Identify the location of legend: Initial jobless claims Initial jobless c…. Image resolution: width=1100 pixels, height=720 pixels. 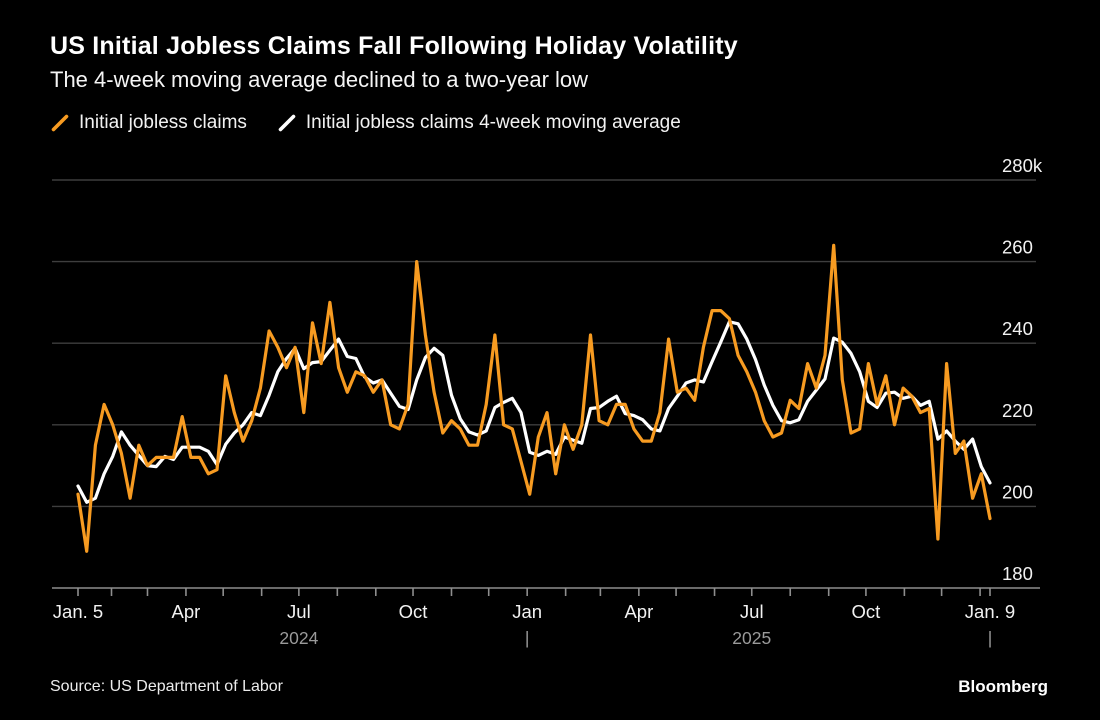
(365, 123).